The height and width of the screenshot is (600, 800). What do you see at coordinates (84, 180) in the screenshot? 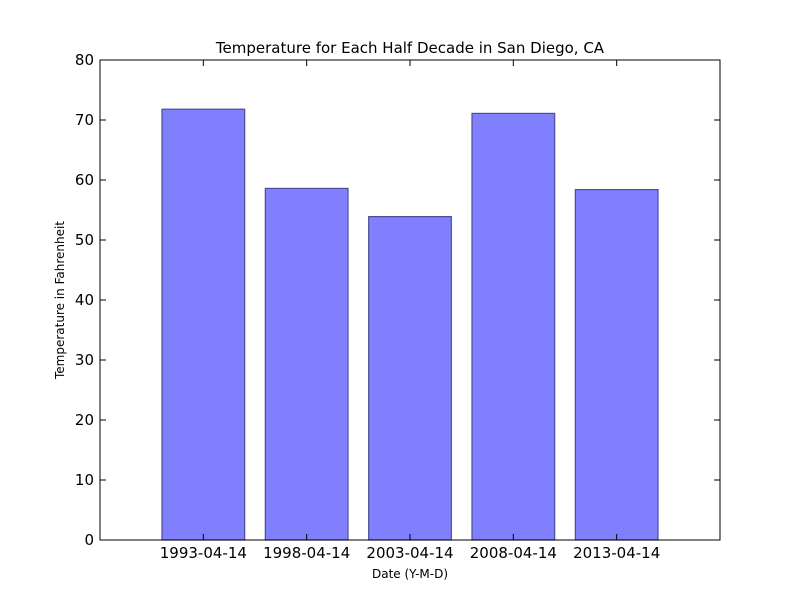
I see `y-tick-label: 60` at bounding box center [84, 180].